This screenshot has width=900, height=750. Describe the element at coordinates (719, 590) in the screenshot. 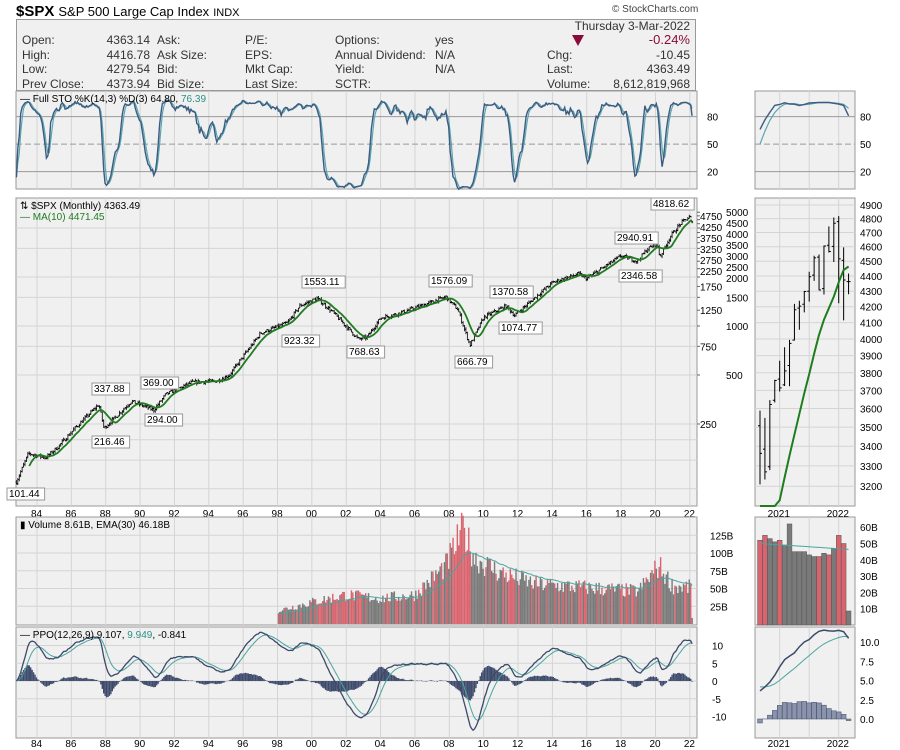

I see `volume-tick-label: 50B` at that location.